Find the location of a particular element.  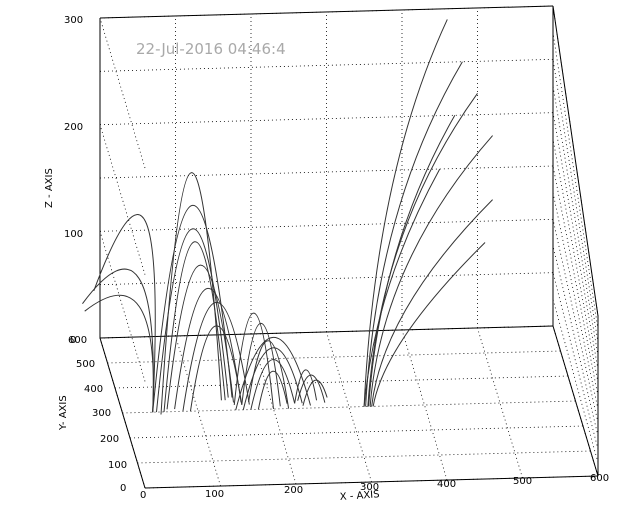

x-axis-label: X - AXIS is located at coordinates (359, 496).